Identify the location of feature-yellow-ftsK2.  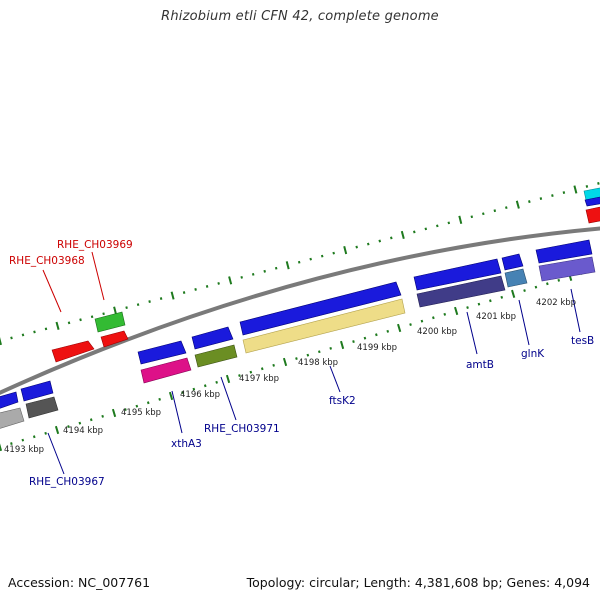
(324, 326).